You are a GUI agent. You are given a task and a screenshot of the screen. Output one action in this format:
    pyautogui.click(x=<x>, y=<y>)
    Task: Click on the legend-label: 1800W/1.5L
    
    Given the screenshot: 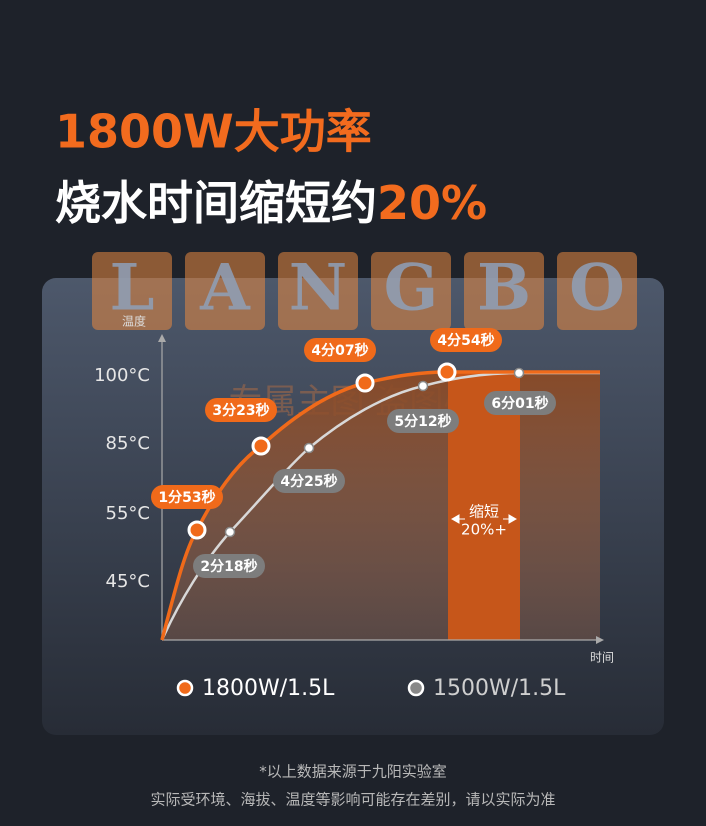 What is the action you would take?
    pyautogui.click(x=268, y=688)
    